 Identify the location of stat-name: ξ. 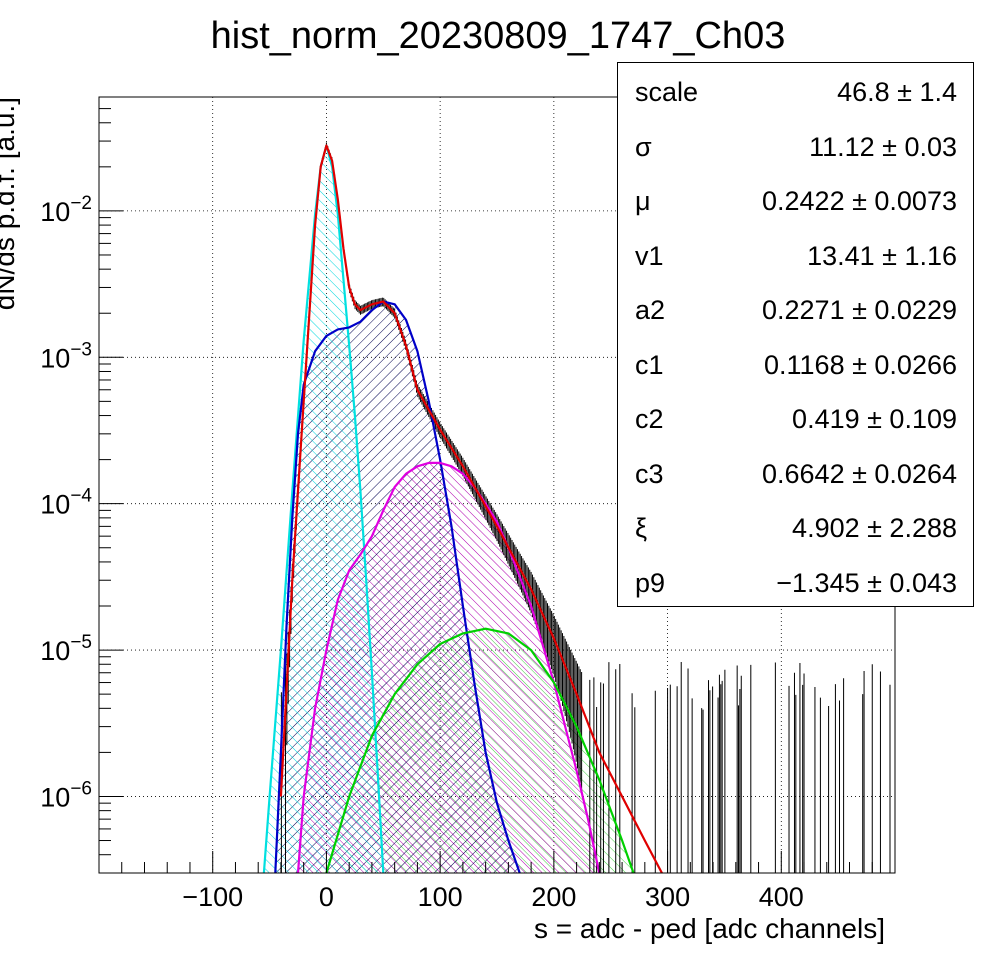
(641, 528).